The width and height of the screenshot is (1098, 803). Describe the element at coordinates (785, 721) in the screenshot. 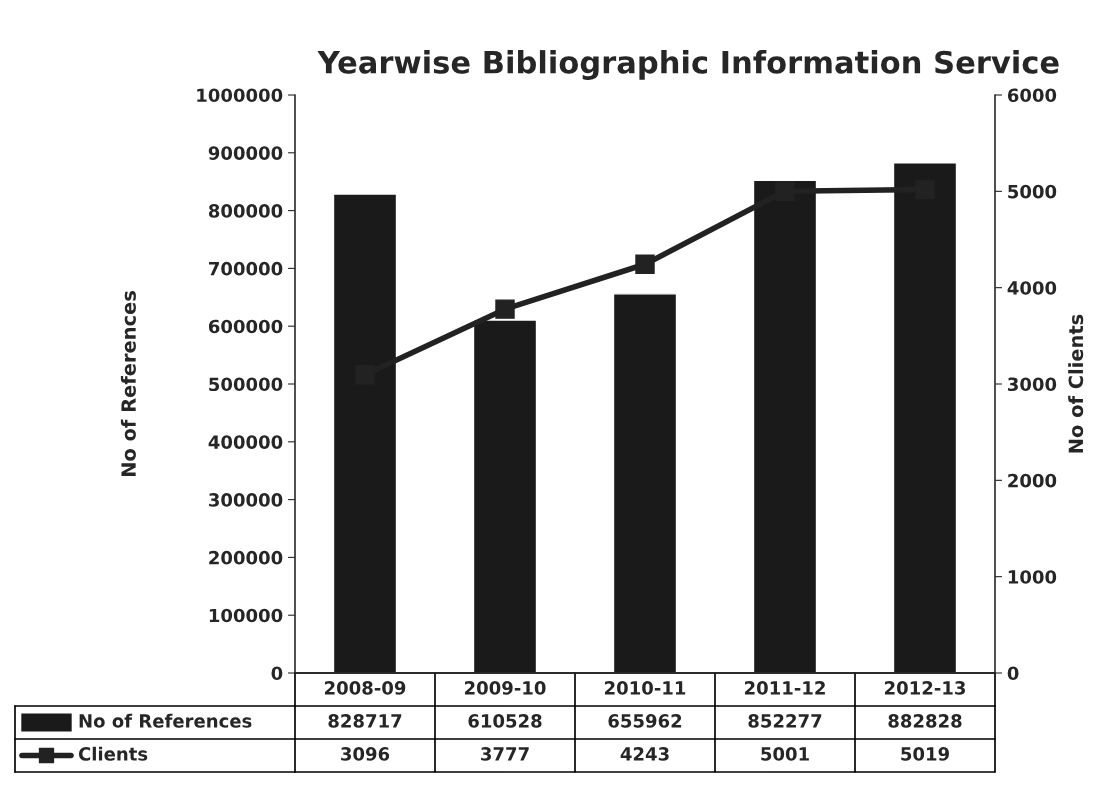

I see `data-label: 852277` at that location.